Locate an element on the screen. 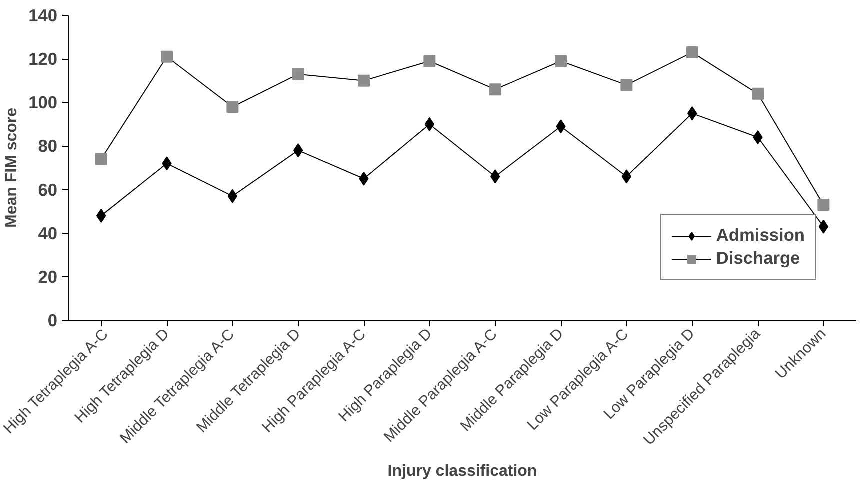 The width and height of the screenshot is (866, 482). x-axis-title: Injury classification is located at coordinates (463, 471).